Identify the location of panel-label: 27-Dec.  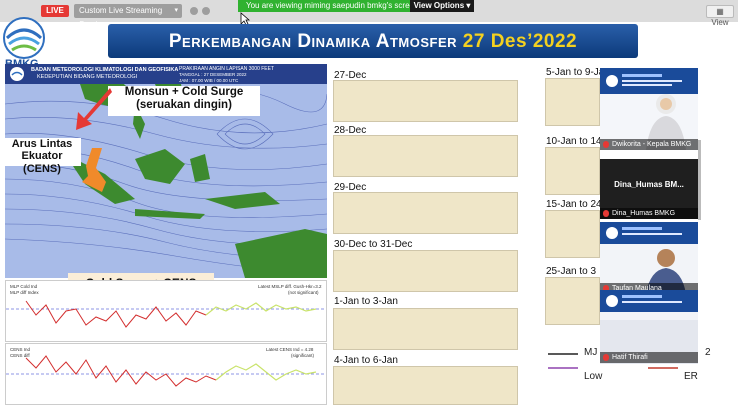
(350, 75).